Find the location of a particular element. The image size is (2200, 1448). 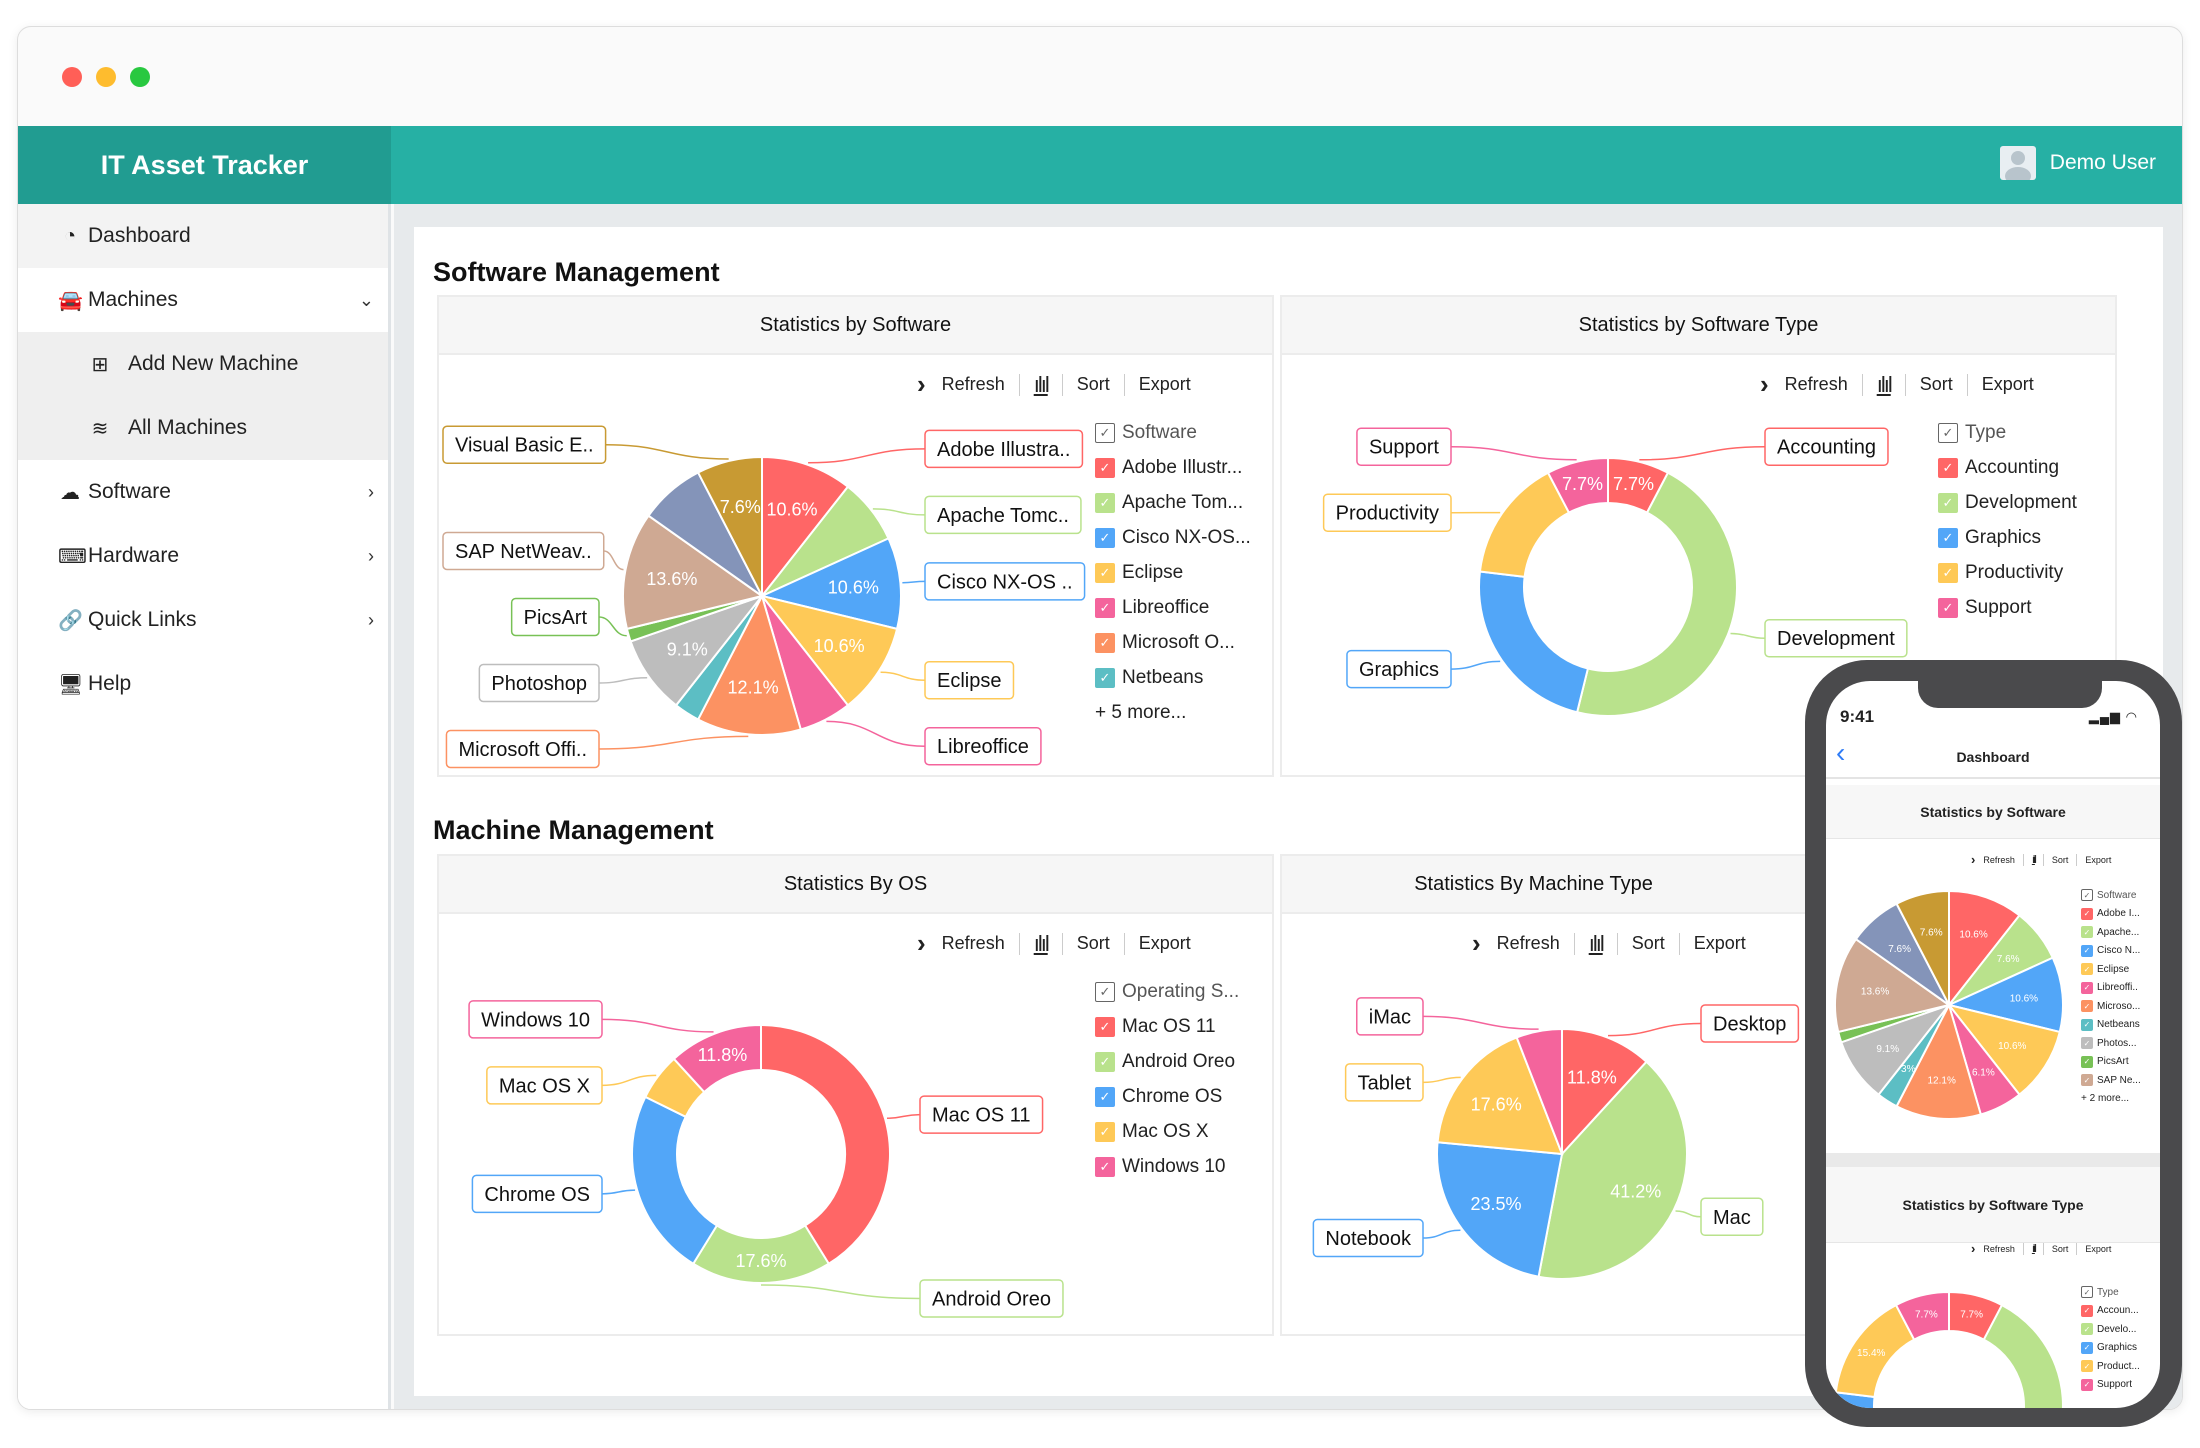

legend-item: ✓ Libreoffi.. is located at coordinates (2111, 988).